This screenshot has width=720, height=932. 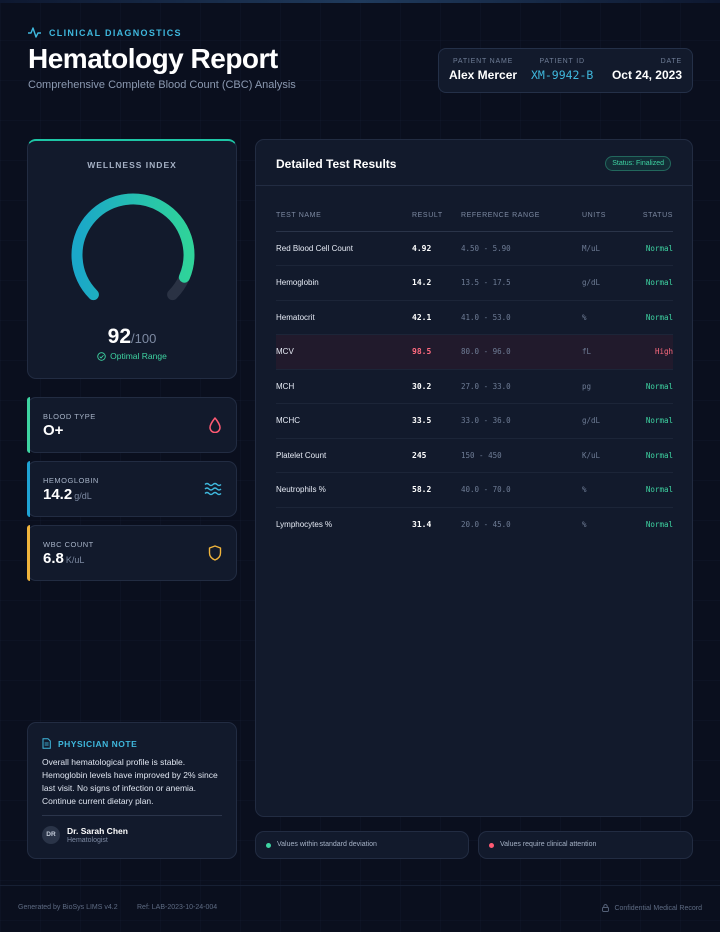 I want to click on wellness-index-card: WELLNESS INDEX 92/100 Optimal Range, so click(x=132, y=259).